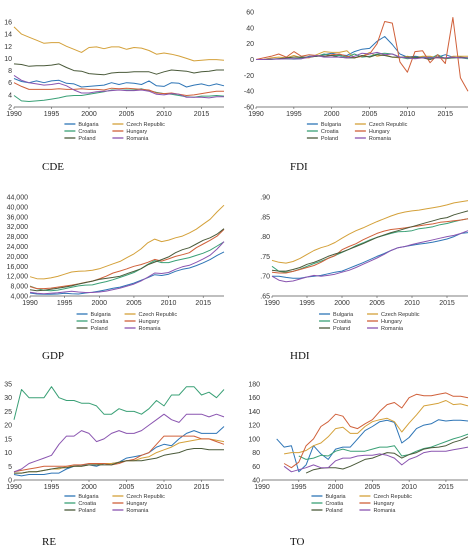  What do you see at coordinates (8, 412) in the screenshot?
I see `y-tick-label: 25` at bounding box center [8, 412].